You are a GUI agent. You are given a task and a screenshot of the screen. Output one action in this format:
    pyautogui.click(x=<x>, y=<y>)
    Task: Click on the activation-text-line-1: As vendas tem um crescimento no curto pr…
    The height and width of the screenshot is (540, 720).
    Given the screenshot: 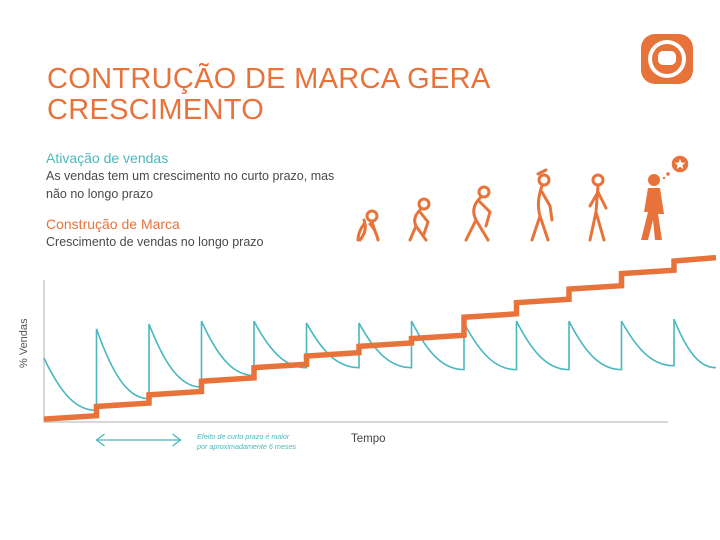 What is the action you would take?
    pyautogui.click(x=190, y=176)
    